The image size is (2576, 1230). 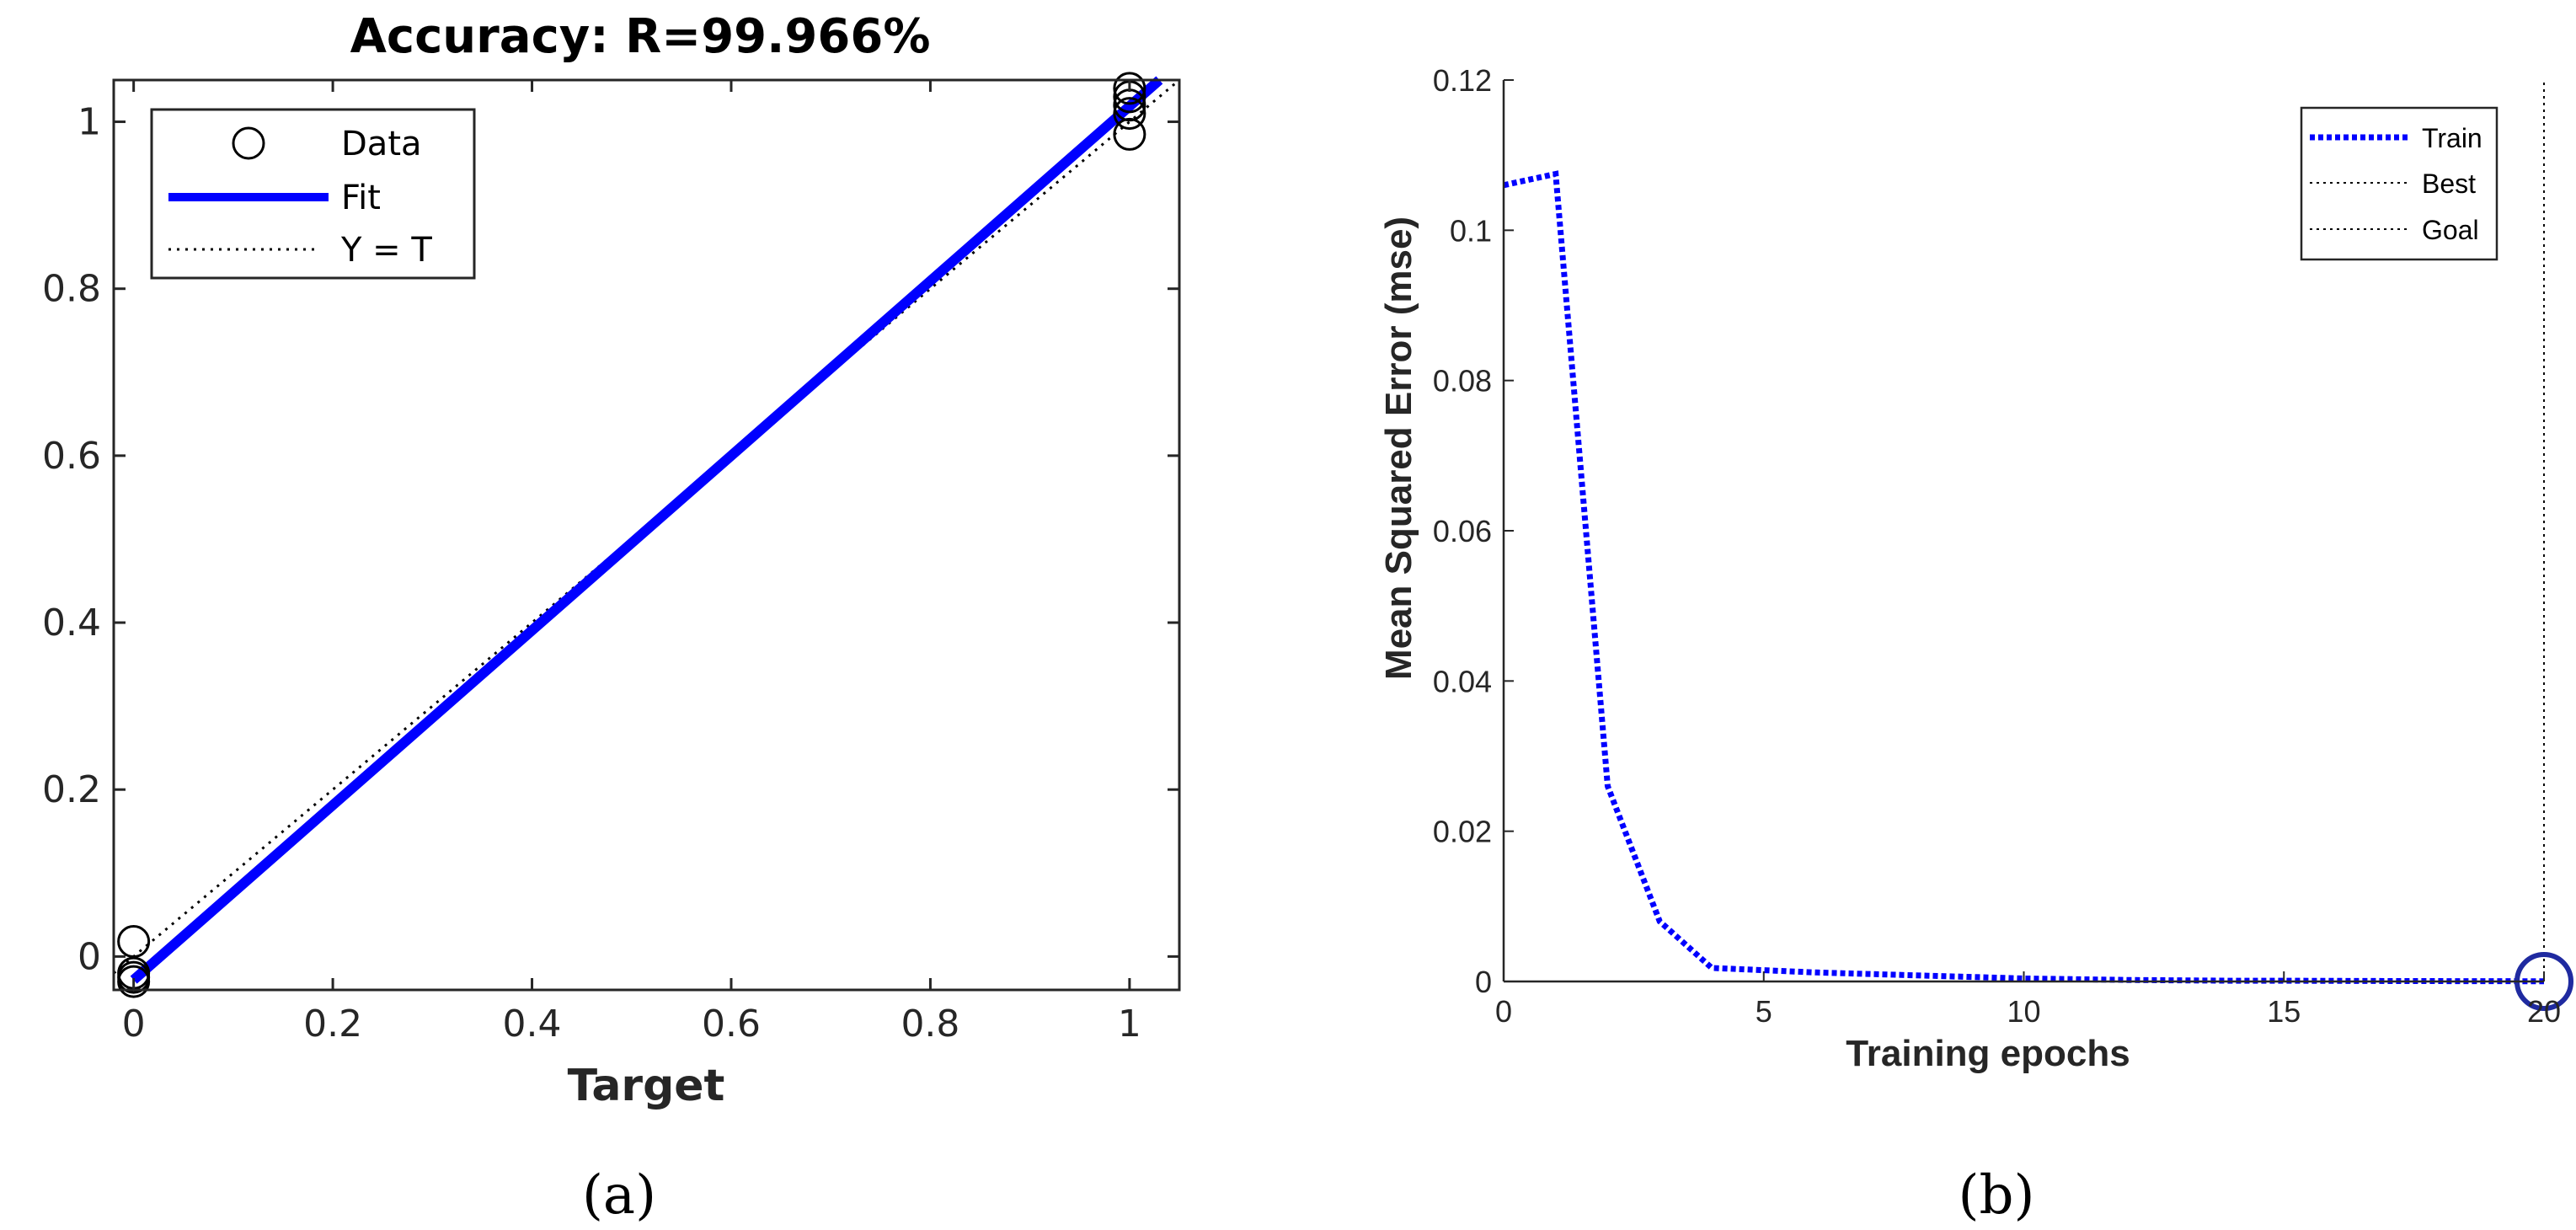 I want to click on legend-label: Train, so click(x=2452, y=138).